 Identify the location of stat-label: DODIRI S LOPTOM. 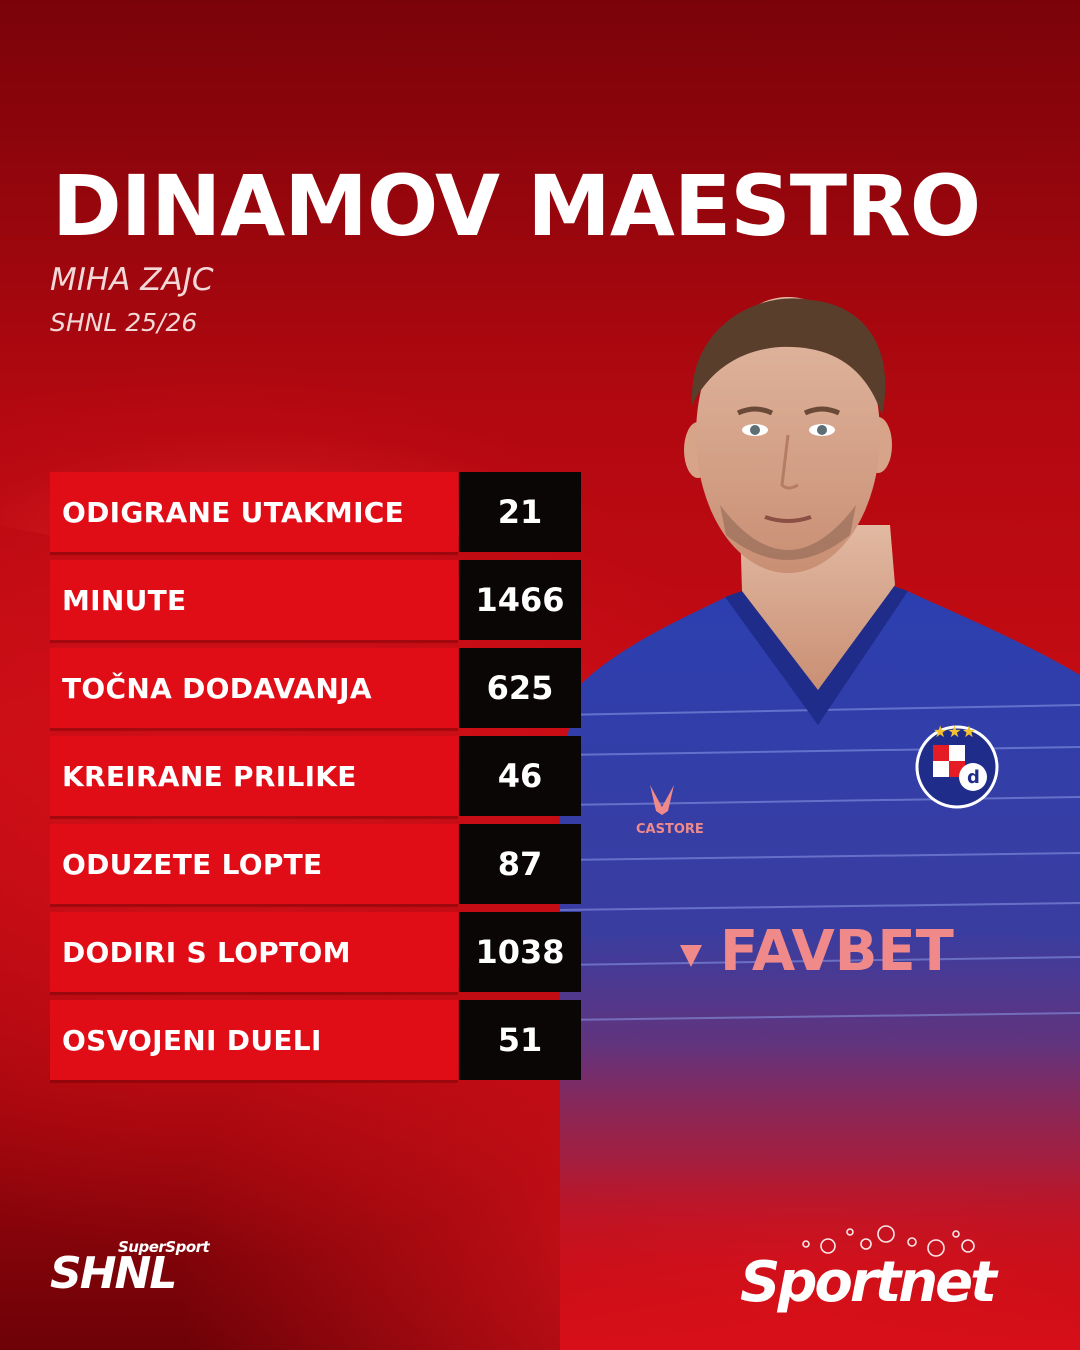
(254, 952).